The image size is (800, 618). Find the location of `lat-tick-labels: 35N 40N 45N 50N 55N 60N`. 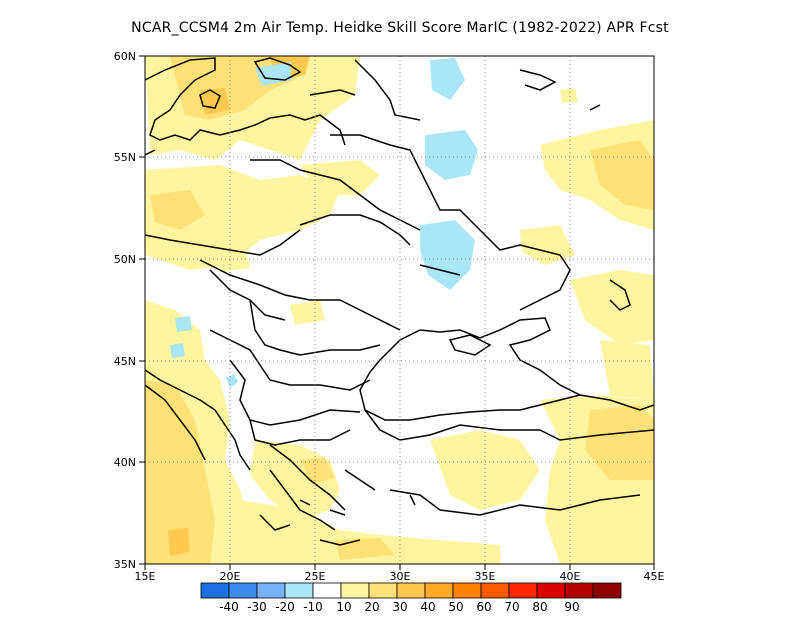

lat-tick-labels: 35N 40N 45N 50N 55N 60N is located at coordinates (125, 310).